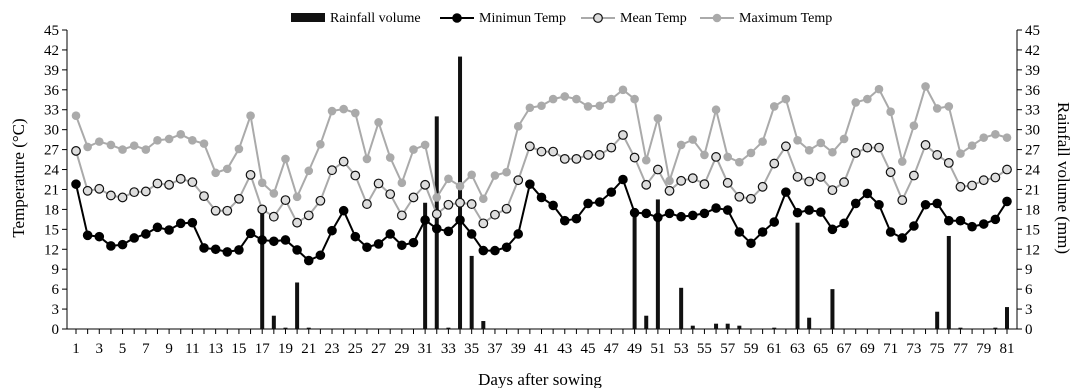 Image resolution: width=1073 pixels, height=388 pixels. What do you see at coordinates (238, 349) in the screenshot?
I see `x-tick-label: 15` at bounding box center [238, 349].